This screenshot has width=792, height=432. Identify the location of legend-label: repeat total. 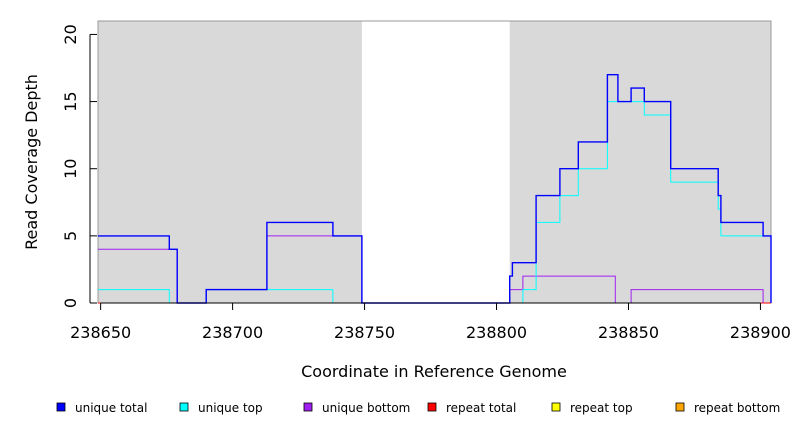
(481, 408).